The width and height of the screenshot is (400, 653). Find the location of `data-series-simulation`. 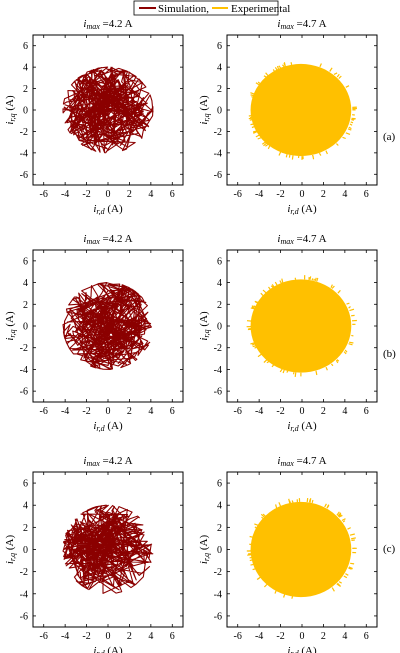

data-series-simulation is located at coordinates (108, 110).